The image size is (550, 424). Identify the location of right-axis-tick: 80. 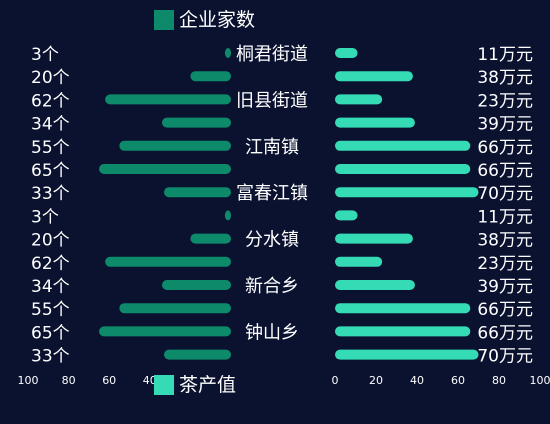
(499, 380).